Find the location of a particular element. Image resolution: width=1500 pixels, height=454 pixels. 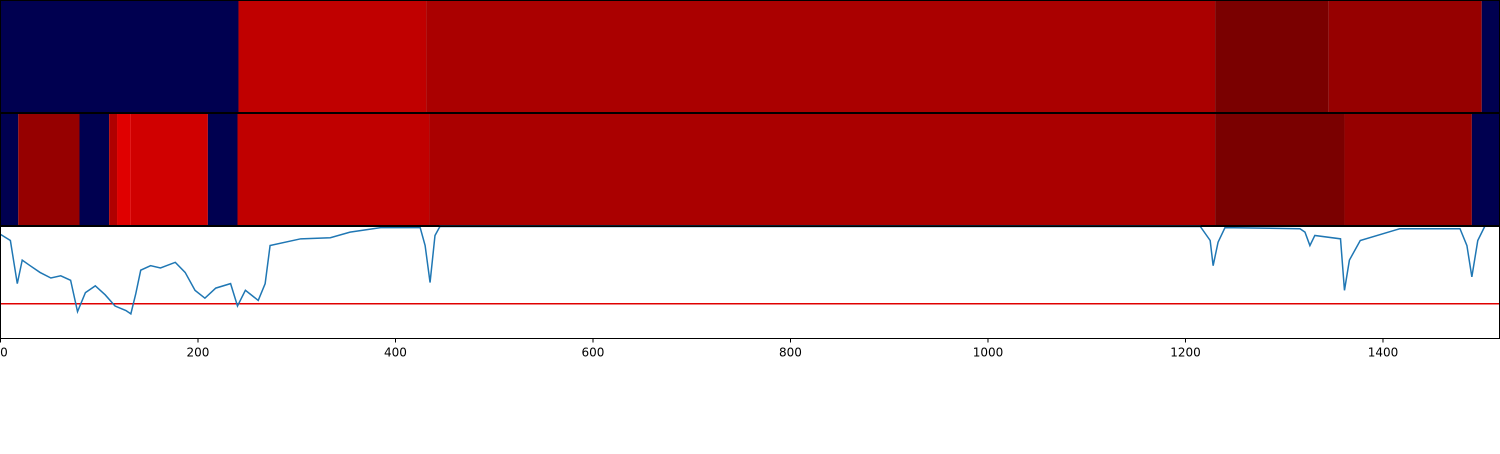

x-tick-label: 400 is located at coordinates (395, 353).